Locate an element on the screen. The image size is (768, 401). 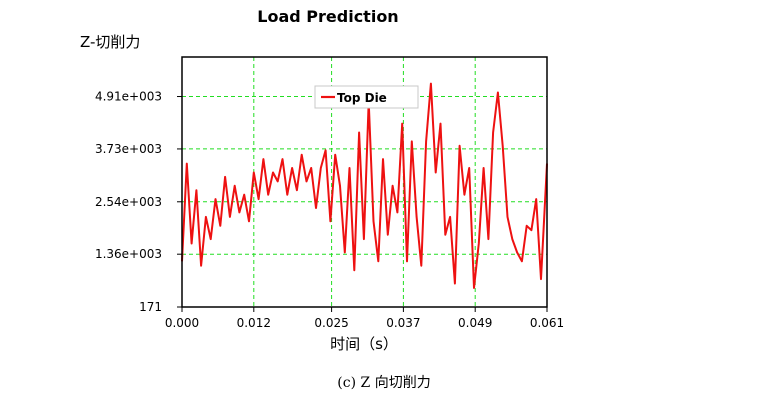
legend-label-top-die: Top Die is located at coordinates (362, 98).